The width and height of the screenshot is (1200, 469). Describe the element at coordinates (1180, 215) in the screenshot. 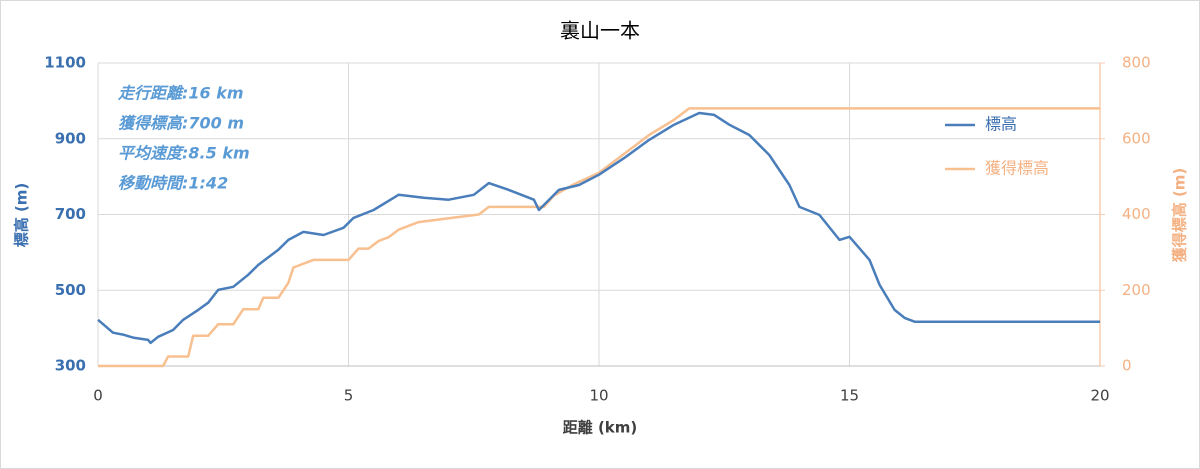

I see `y2-axis-label: 獲得標高 (m)` at that location.